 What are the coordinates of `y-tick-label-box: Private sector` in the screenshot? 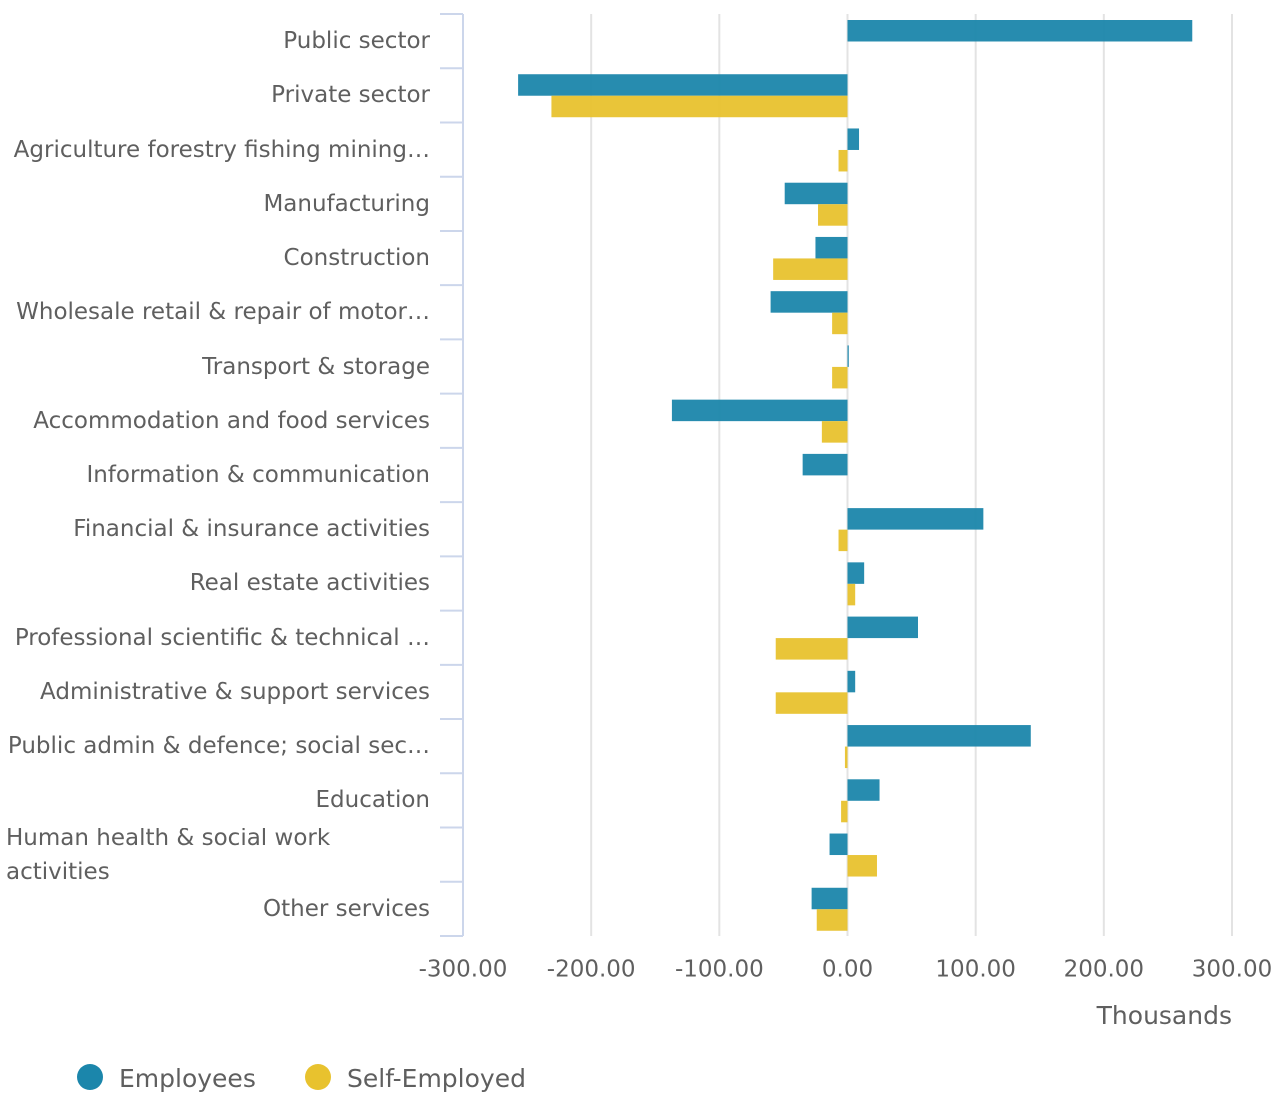 It's located at (350, 95).